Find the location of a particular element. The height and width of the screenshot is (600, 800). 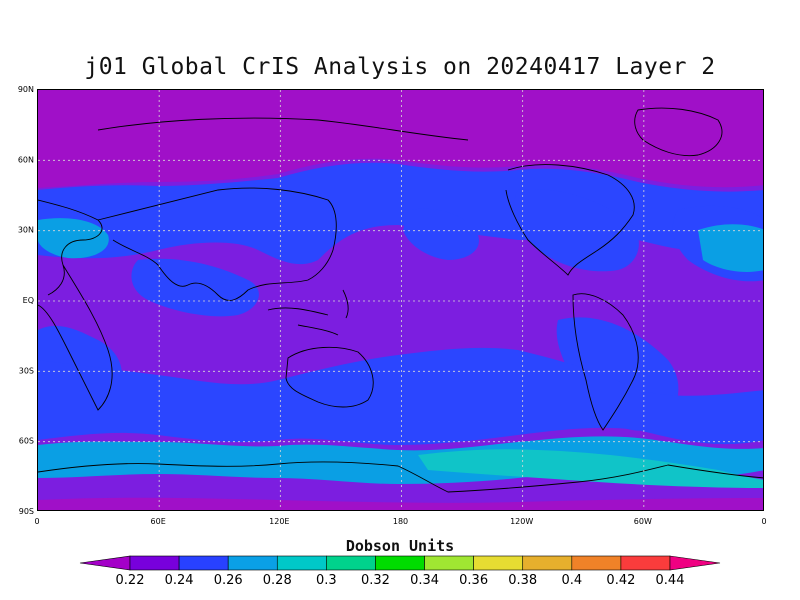

field-america-blue is located at coordinates (576, 230).